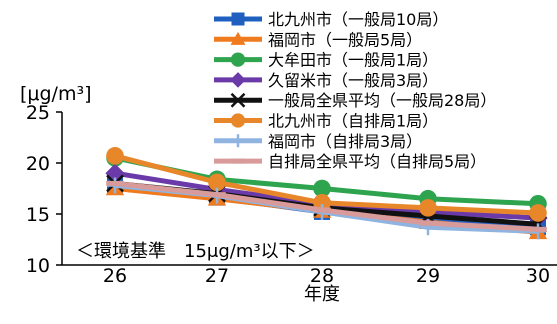  I want to click on legend-item: 大牟田市（一般局1局）, so click(326, 60).